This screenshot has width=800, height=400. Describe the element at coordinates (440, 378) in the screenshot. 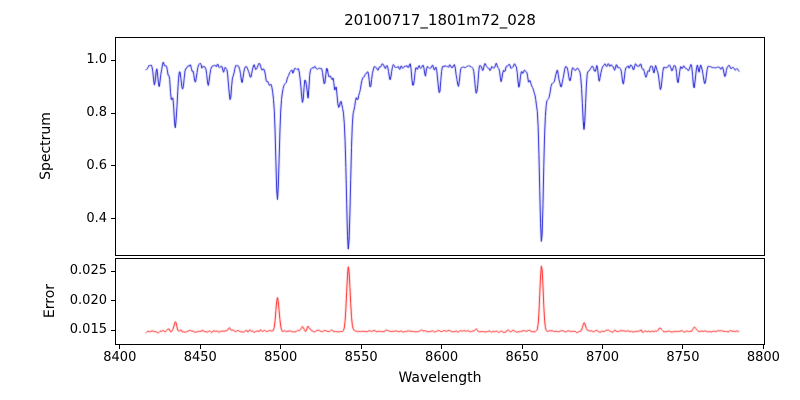

I see `x-axis-label: Wavelength` at that location.